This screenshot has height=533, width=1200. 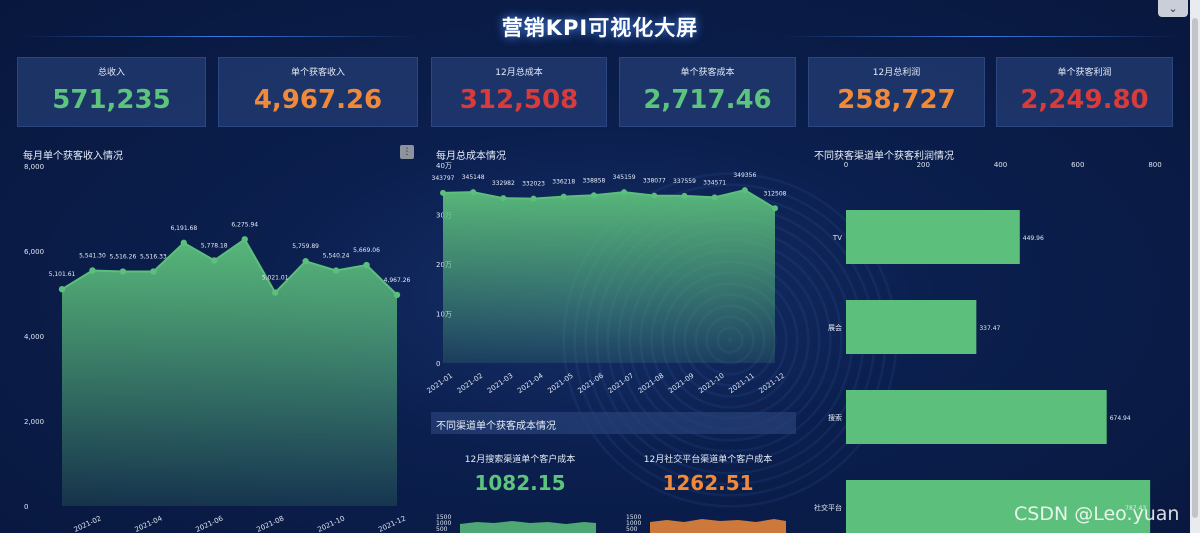 I want to click on y-tick-label: 6,000, so click(x=34, y=252).